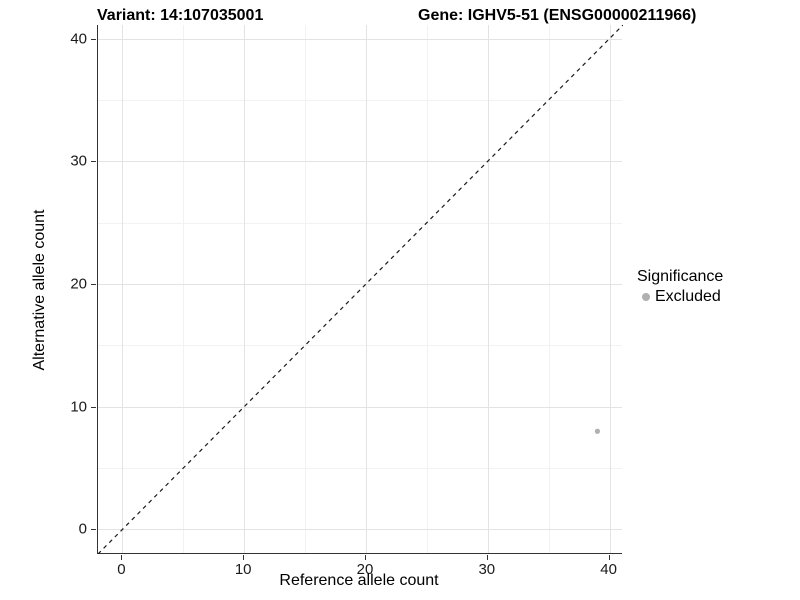 The height and width of the screenshot is (600, 800). What do you see at coordinates (39, 290) in the screenshot?
I see `y-axis-title: Alternative allele count` at bounding box center [39, 290].